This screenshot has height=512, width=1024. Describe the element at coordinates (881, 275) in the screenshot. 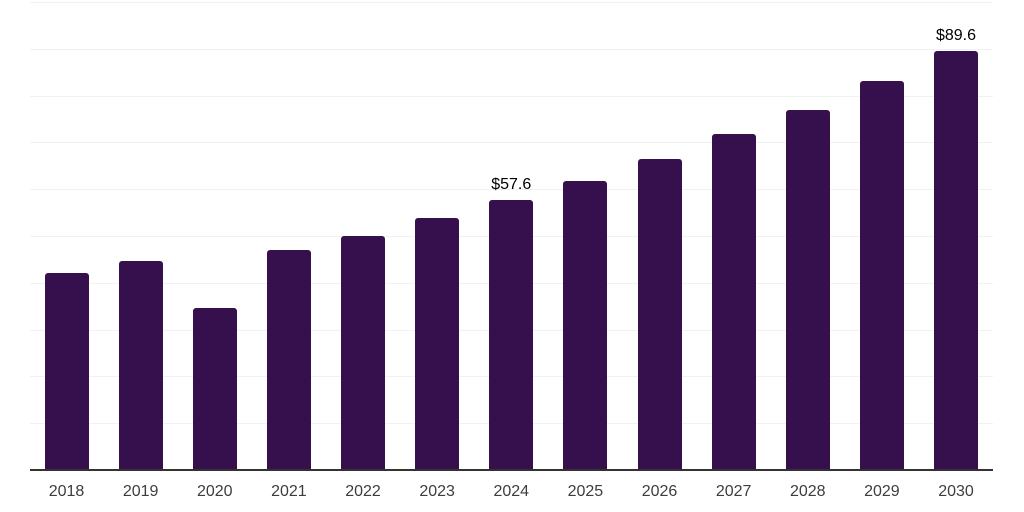

I see `bar-2029` at that location.